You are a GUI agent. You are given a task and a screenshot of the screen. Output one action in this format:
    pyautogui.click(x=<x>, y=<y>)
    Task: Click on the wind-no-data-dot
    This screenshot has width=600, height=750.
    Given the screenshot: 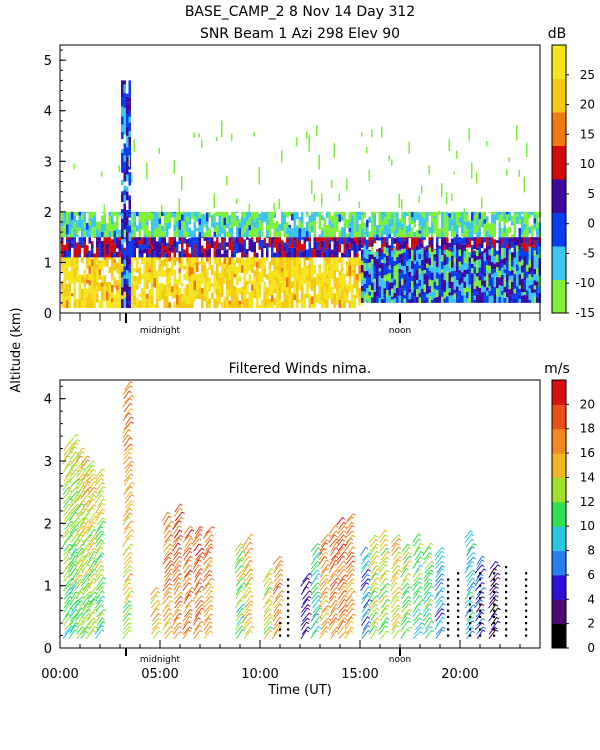 What is the action you would take?
    pyautogui.click(x=506, y=604)
    